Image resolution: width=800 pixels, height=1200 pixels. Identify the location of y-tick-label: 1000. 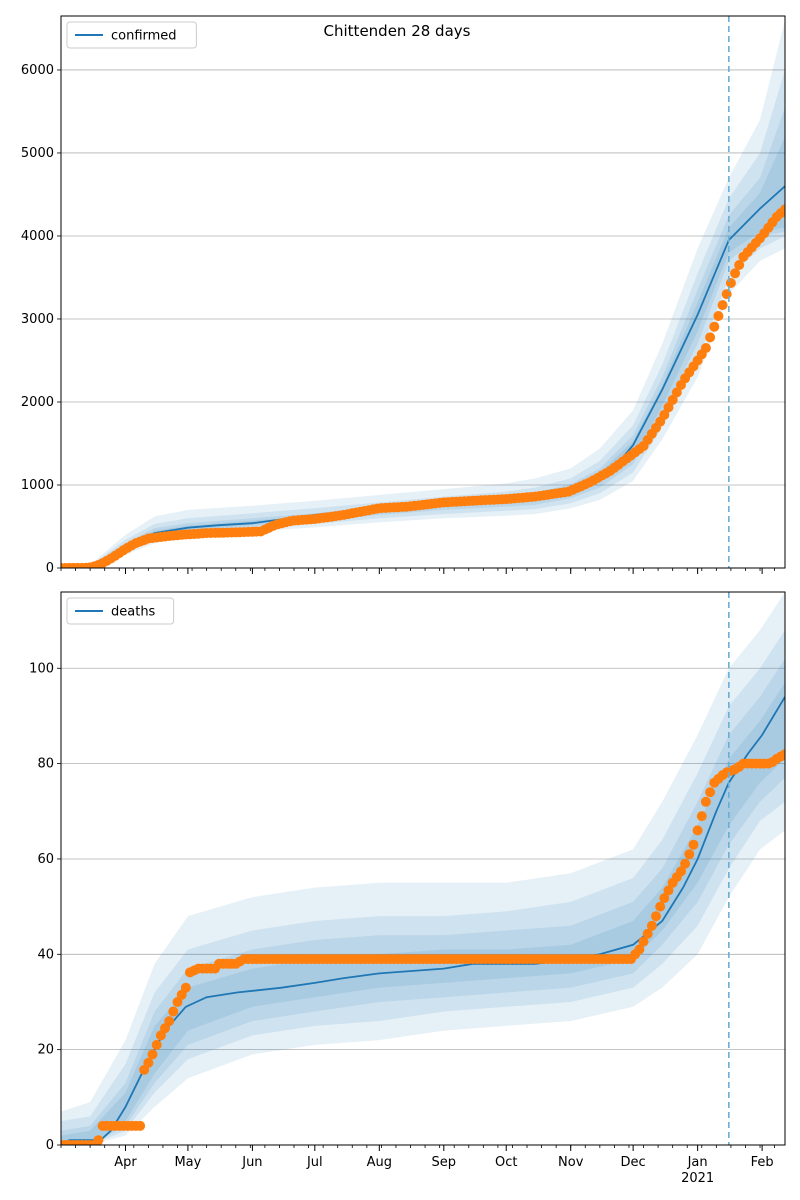
(37, 485).